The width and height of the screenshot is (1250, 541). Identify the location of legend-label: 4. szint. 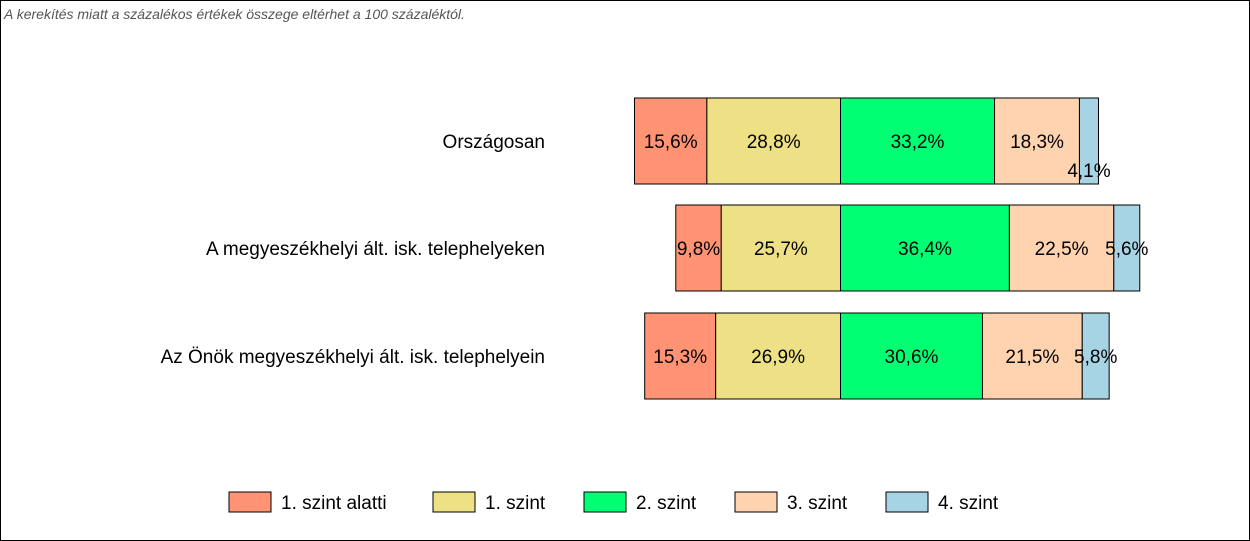
(968, 503).